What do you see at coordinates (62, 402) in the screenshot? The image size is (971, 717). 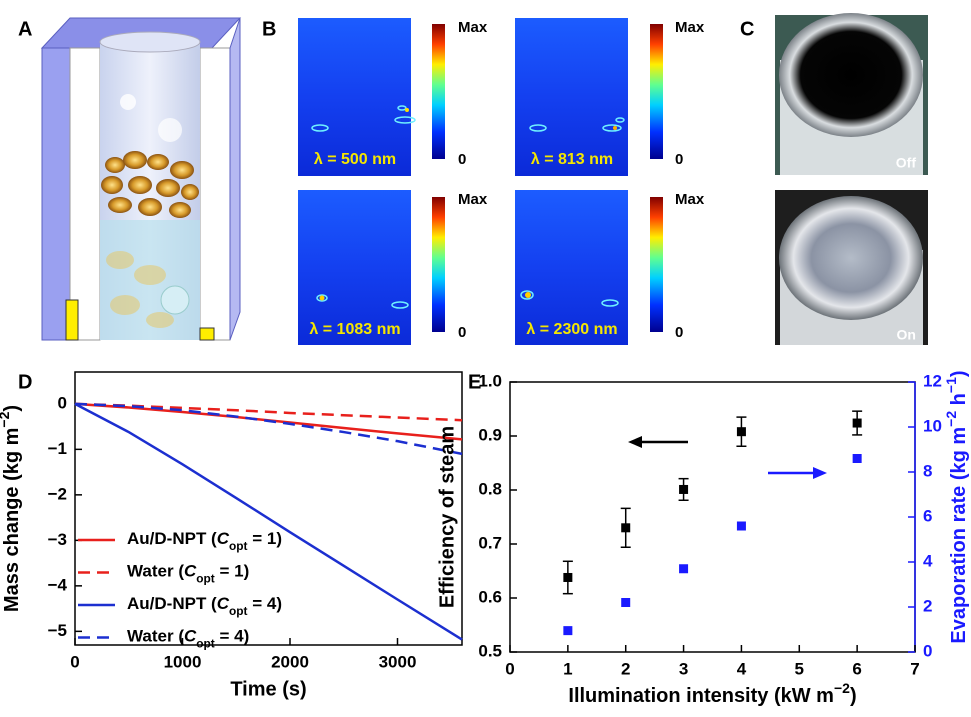 I see `y-tick-label: 0` at bounding box center [62, 402].